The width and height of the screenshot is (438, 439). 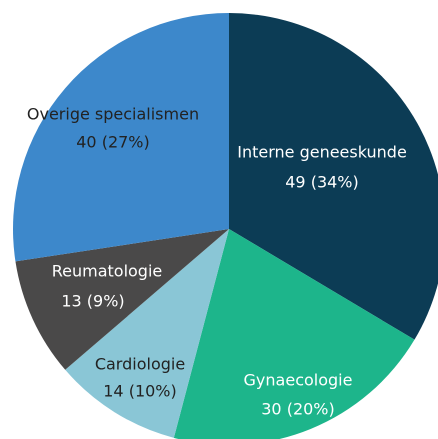 What do you see at coordinates (298, 380) in the screenshot?
I see `slice-label: Gynaecologie` at bounding box center [298, 380].